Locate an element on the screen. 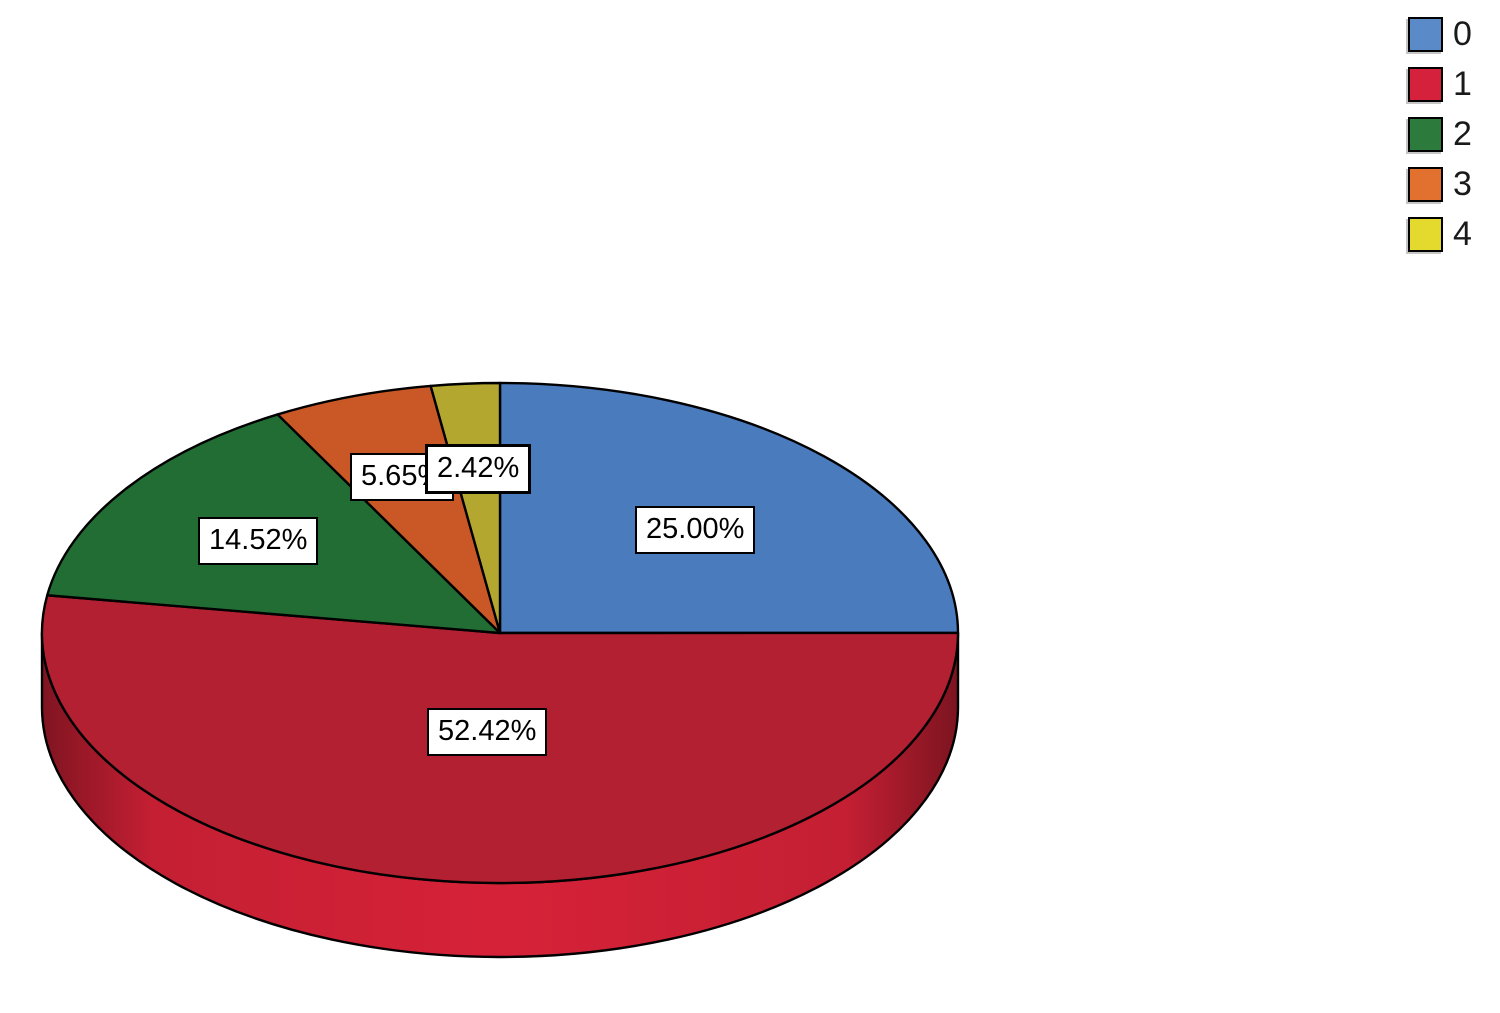 The image size is (1500, 1013). legend-item-0: 0 is located at coordinates (1440, 34).